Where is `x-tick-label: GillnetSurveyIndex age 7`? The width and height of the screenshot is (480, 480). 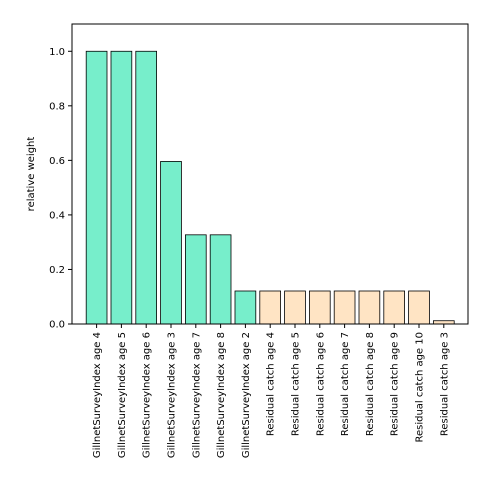 x-tick-label: GillnetSurveyIndex age 7 is located at coordinates (196, 395).